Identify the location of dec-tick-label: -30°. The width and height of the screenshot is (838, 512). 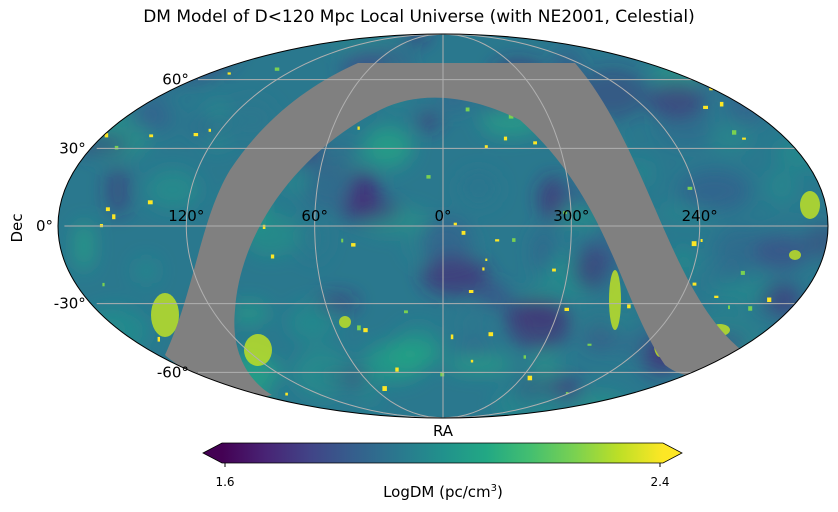
(70, 304).